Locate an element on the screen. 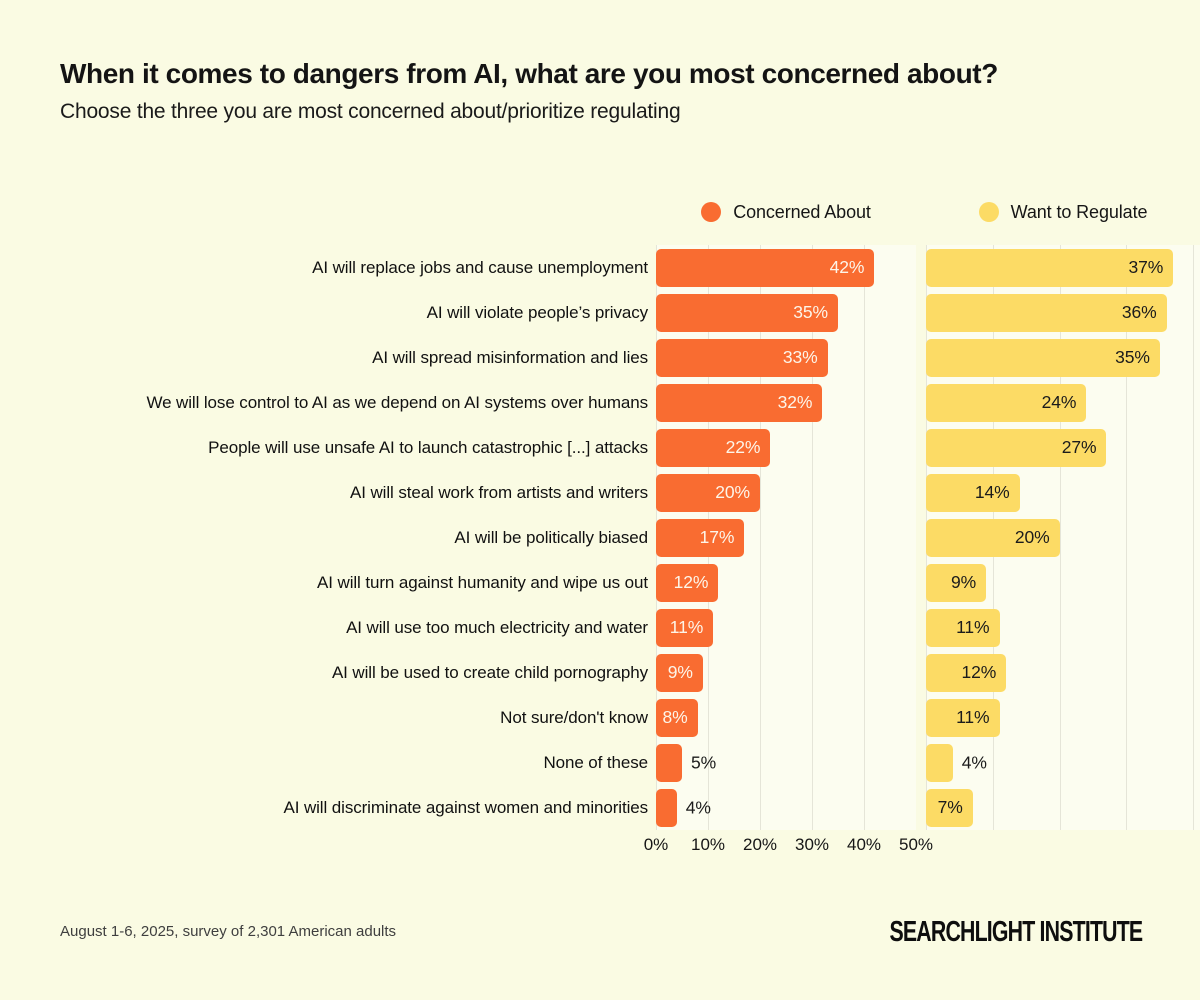  concerned-bar: 32% is located at coordinates (739, 402).